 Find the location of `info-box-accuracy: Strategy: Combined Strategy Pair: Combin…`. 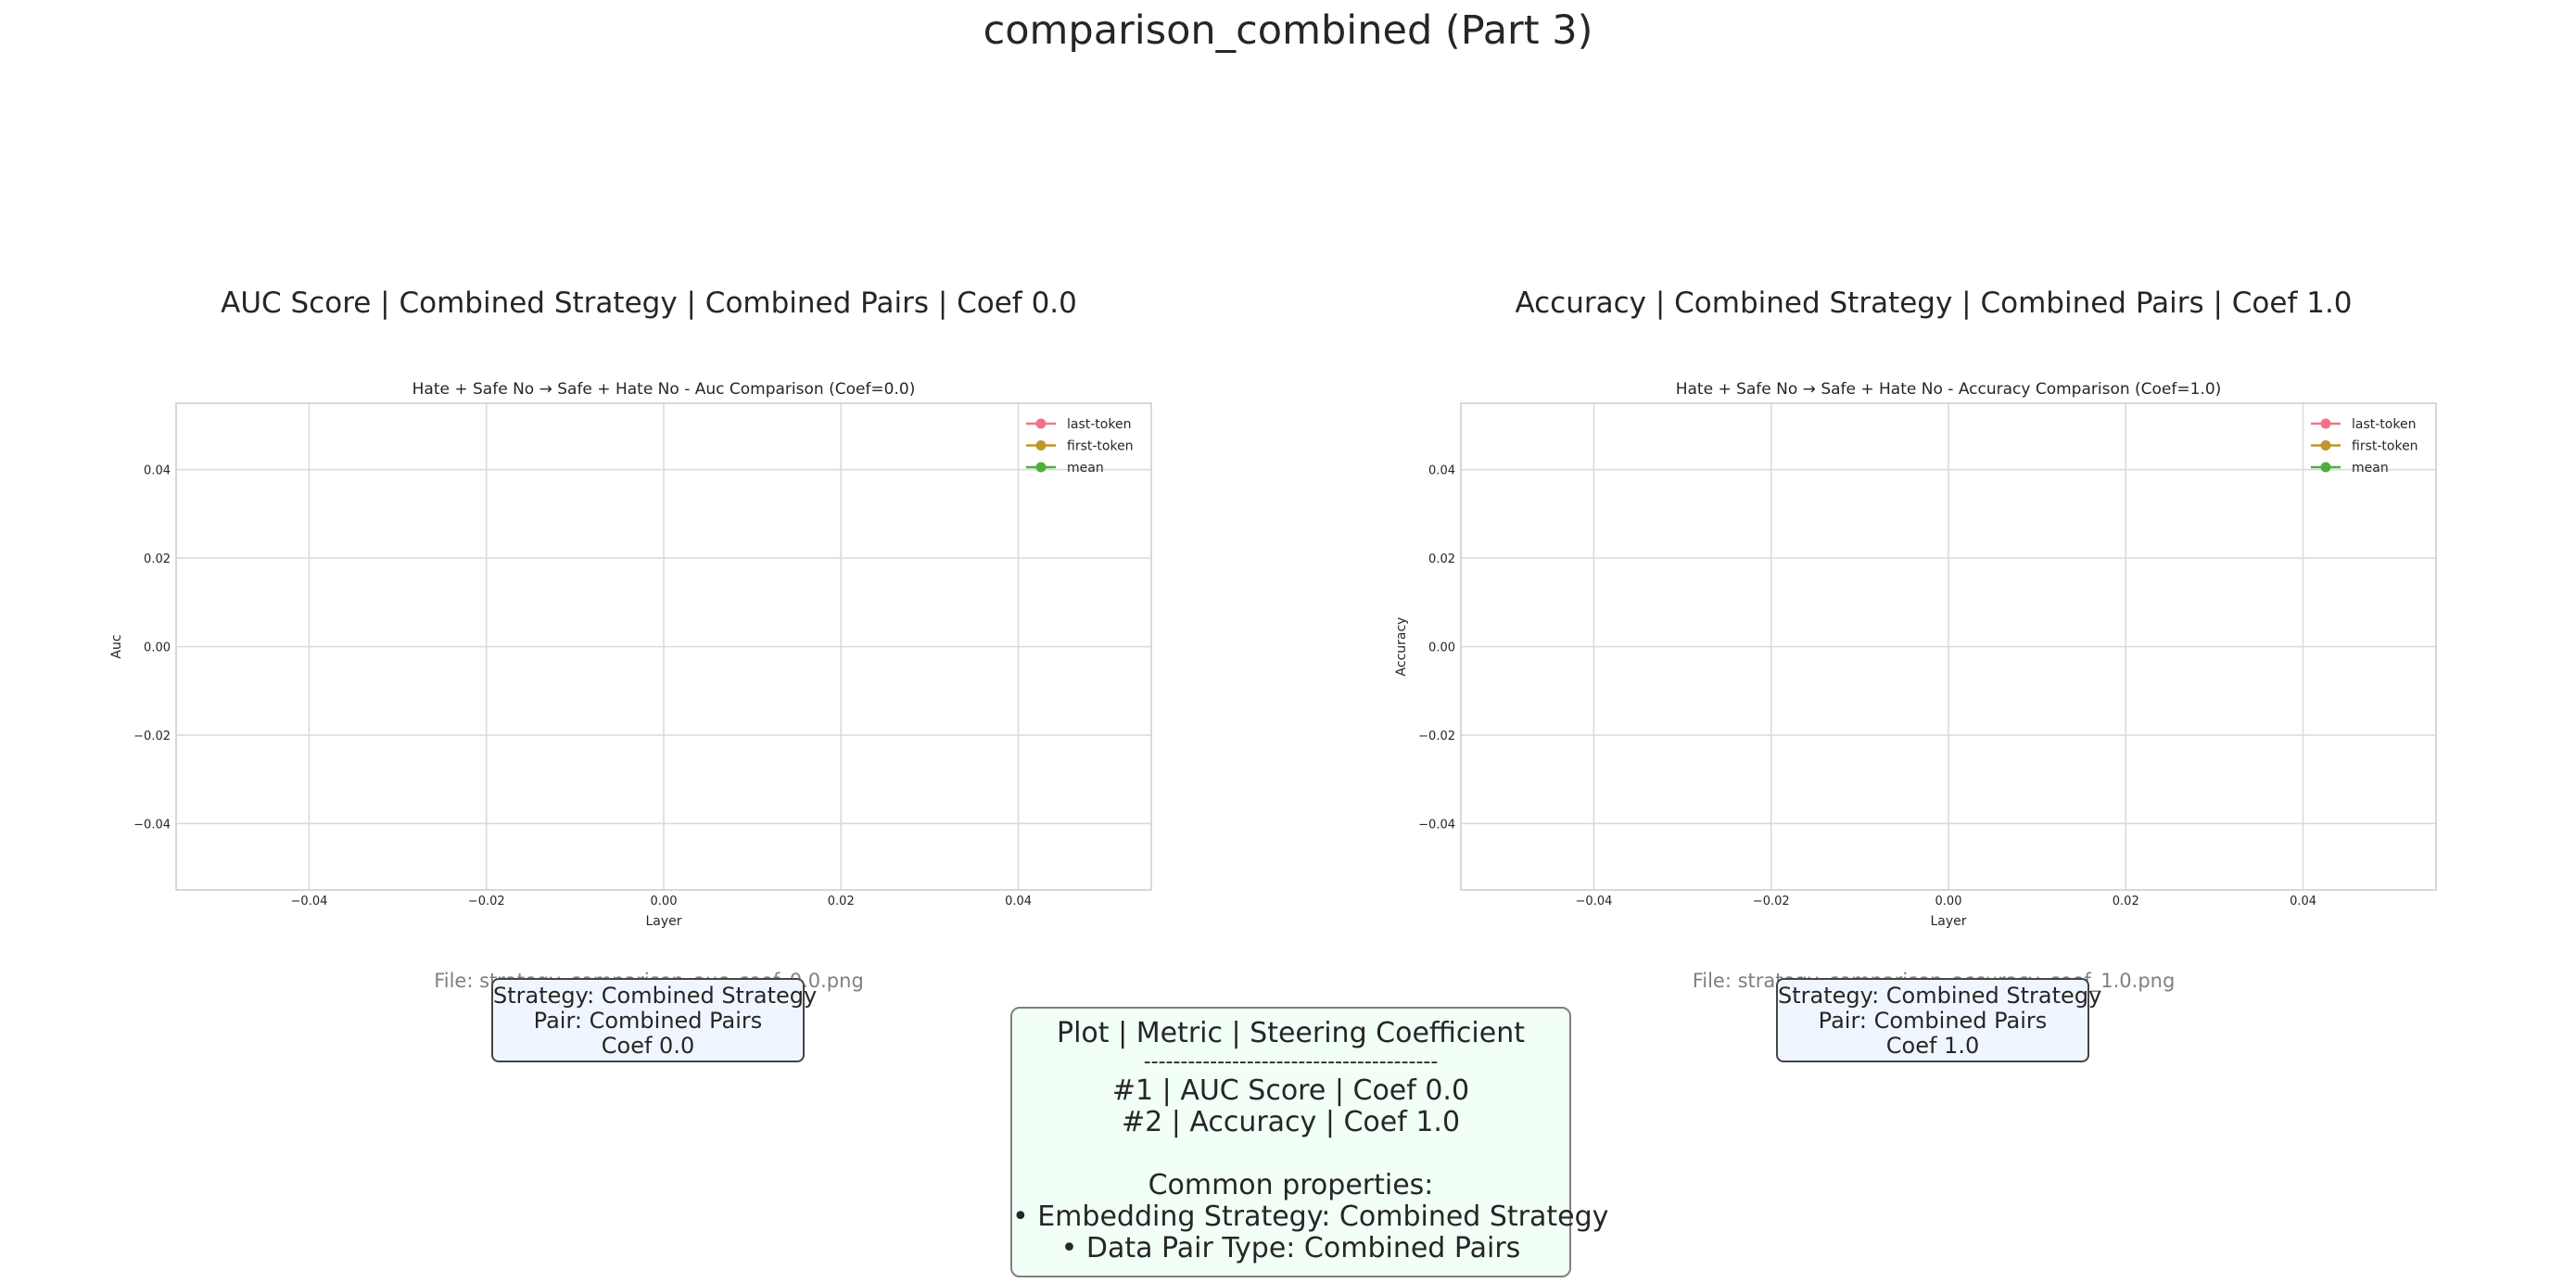

info-box-accuracy: Strategy: Combined Strategy Pair: Combin… is located at coordinates (1939, 1020).